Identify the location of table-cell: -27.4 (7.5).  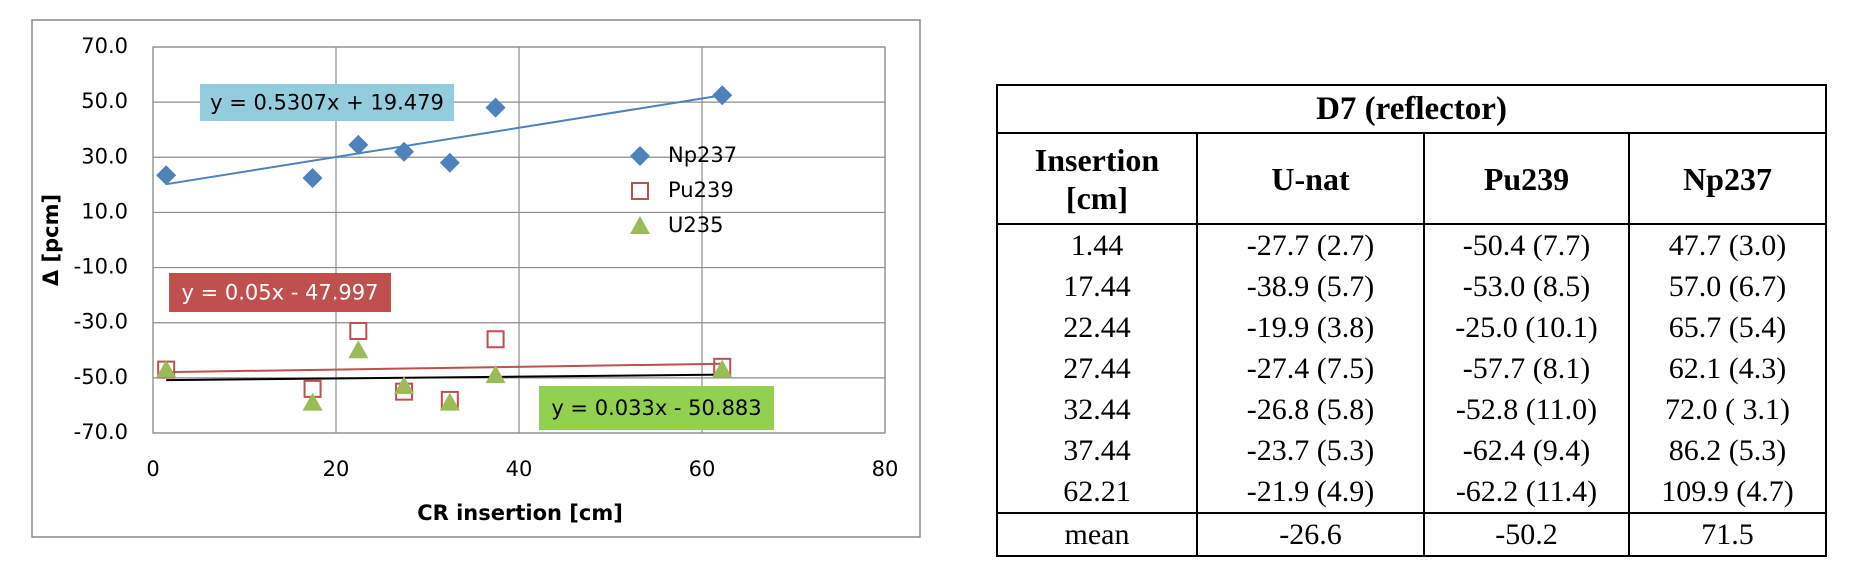
(1310, 368).